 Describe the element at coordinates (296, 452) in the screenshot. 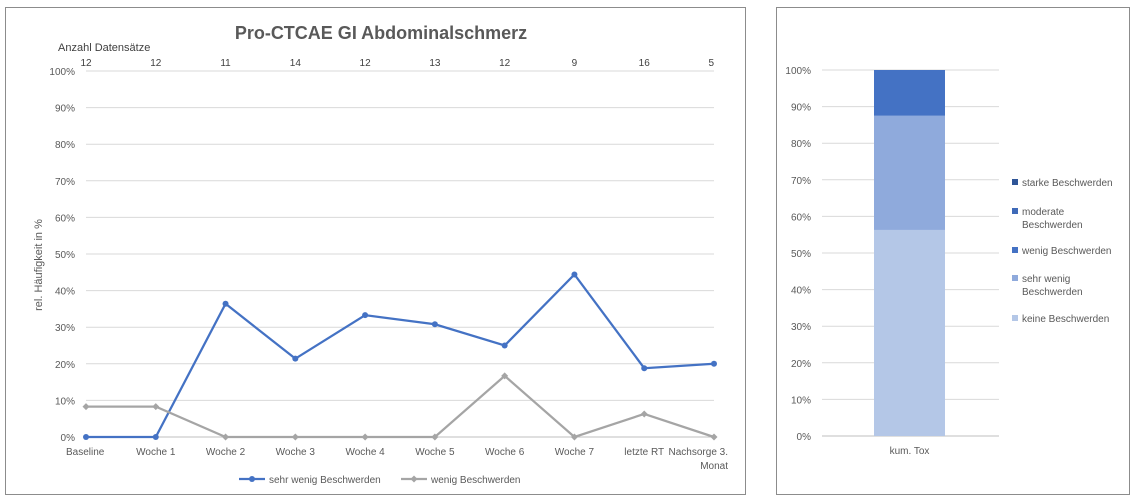

I see `x-tick-label: Woche 3` at that location.